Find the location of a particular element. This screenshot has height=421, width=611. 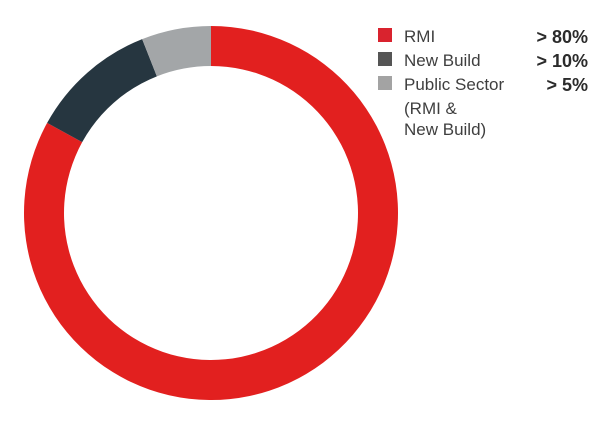

legend-note-line-1: (RMI & is located at coordinates (430, 108).